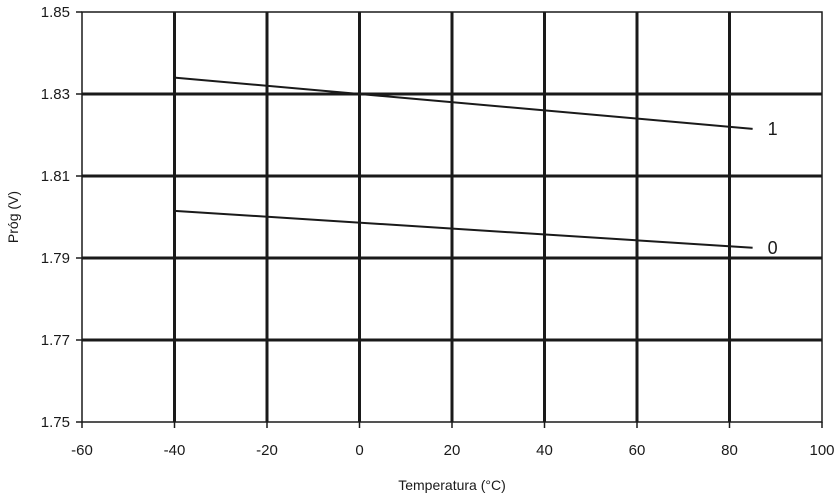  I want to click on series-label-0: 0, so click(773, 248).